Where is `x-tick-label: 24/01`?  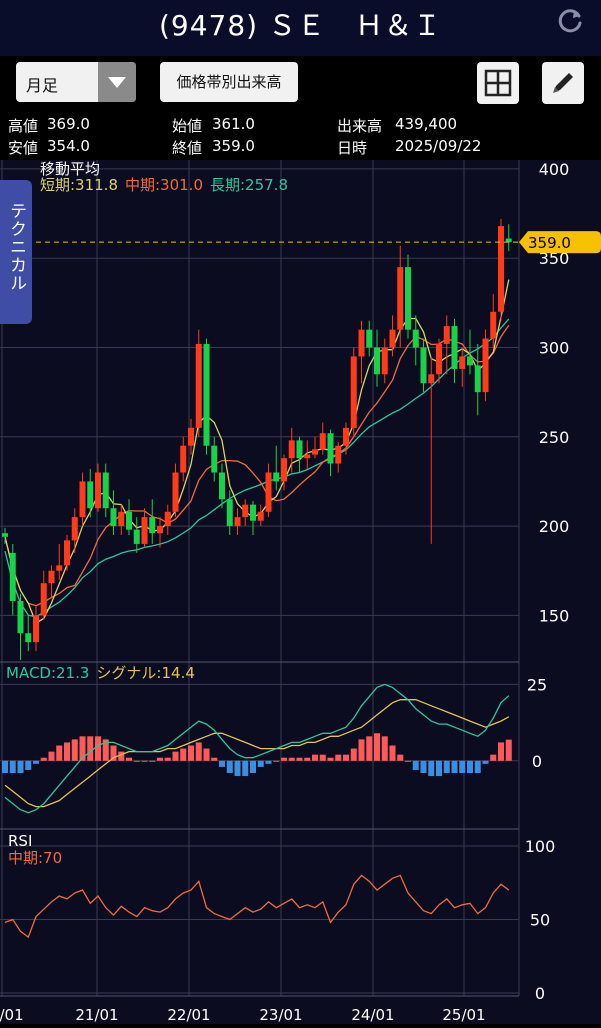 x-tick-label: 24/01 is located at coordinates (372, 1015).